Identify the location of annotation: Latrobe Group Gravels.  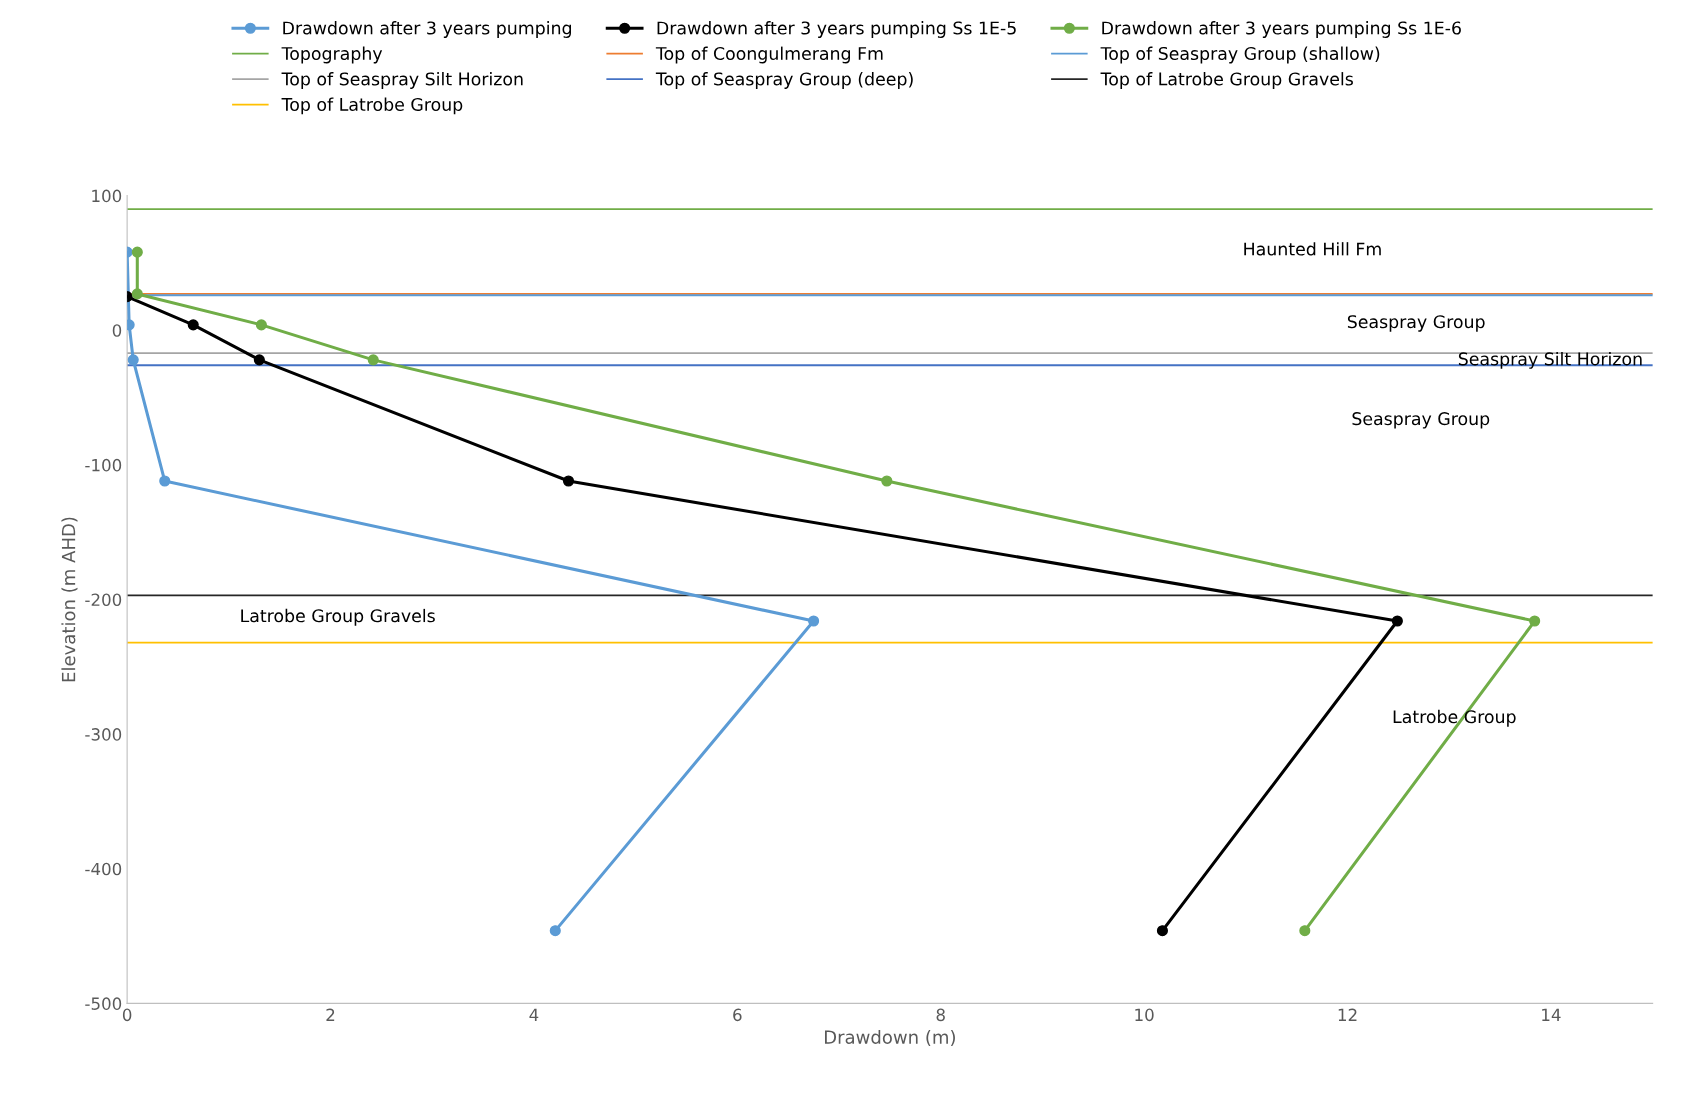
(338, 617).